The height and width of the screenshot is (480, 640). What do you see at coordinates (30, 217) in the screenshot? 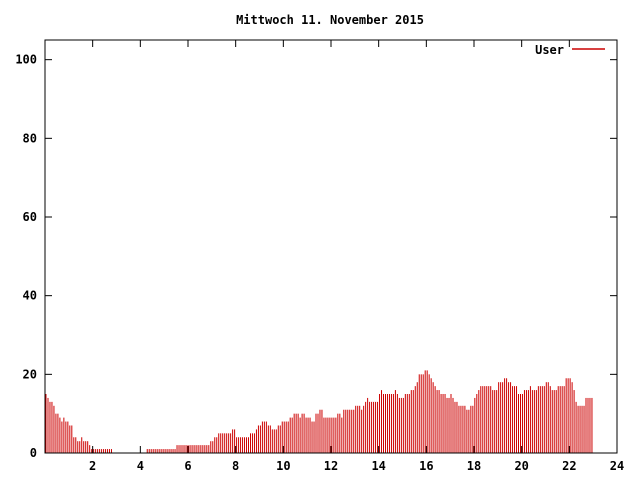
I see `y-tick-label: 60` at bounding box center [30, 217].